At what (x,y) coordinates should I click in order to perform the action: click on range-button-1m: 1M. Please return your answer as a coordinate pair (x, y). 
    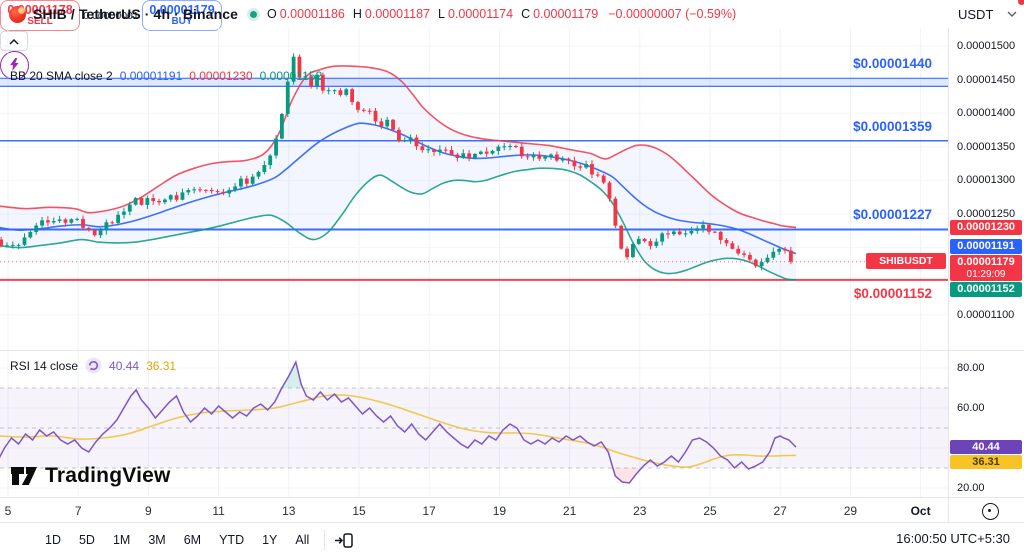
    Looking at the image, I should click on (121, 540).